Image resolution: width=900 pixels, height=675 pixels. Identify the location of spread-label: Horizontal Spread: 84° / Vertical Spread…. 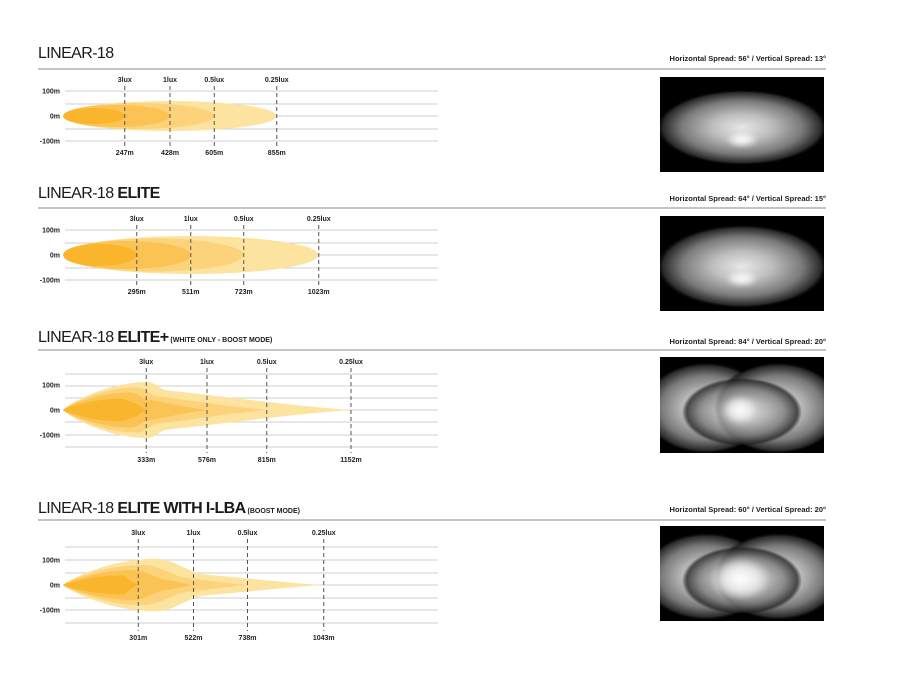
(748, 341).